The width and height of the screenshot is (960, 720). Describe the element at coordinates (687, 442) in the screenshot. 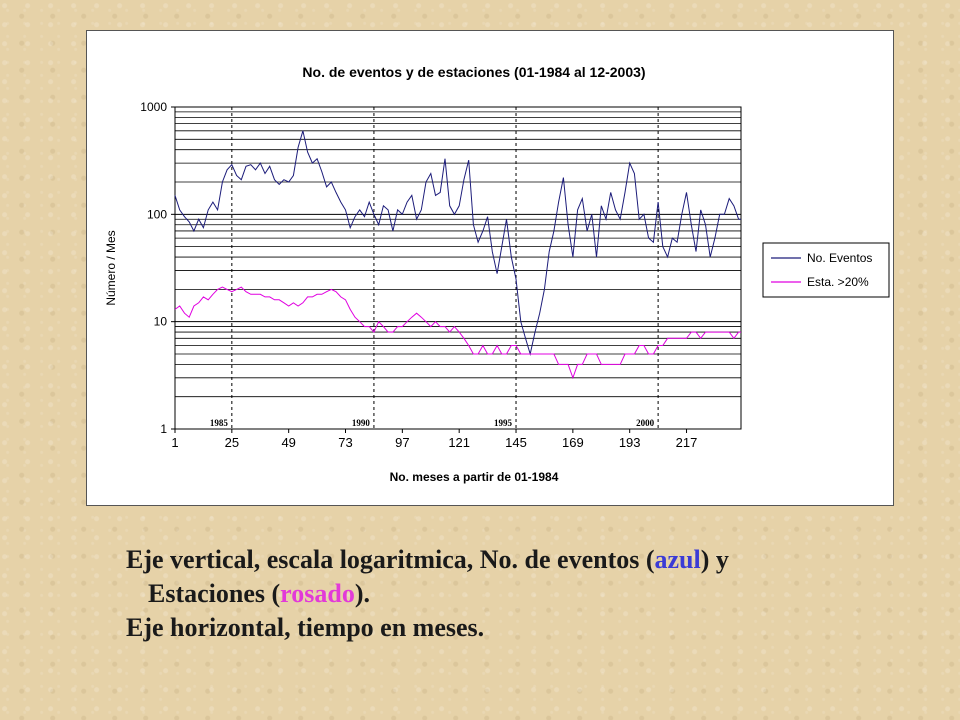

I see `x-tick-label: 217` at that location.